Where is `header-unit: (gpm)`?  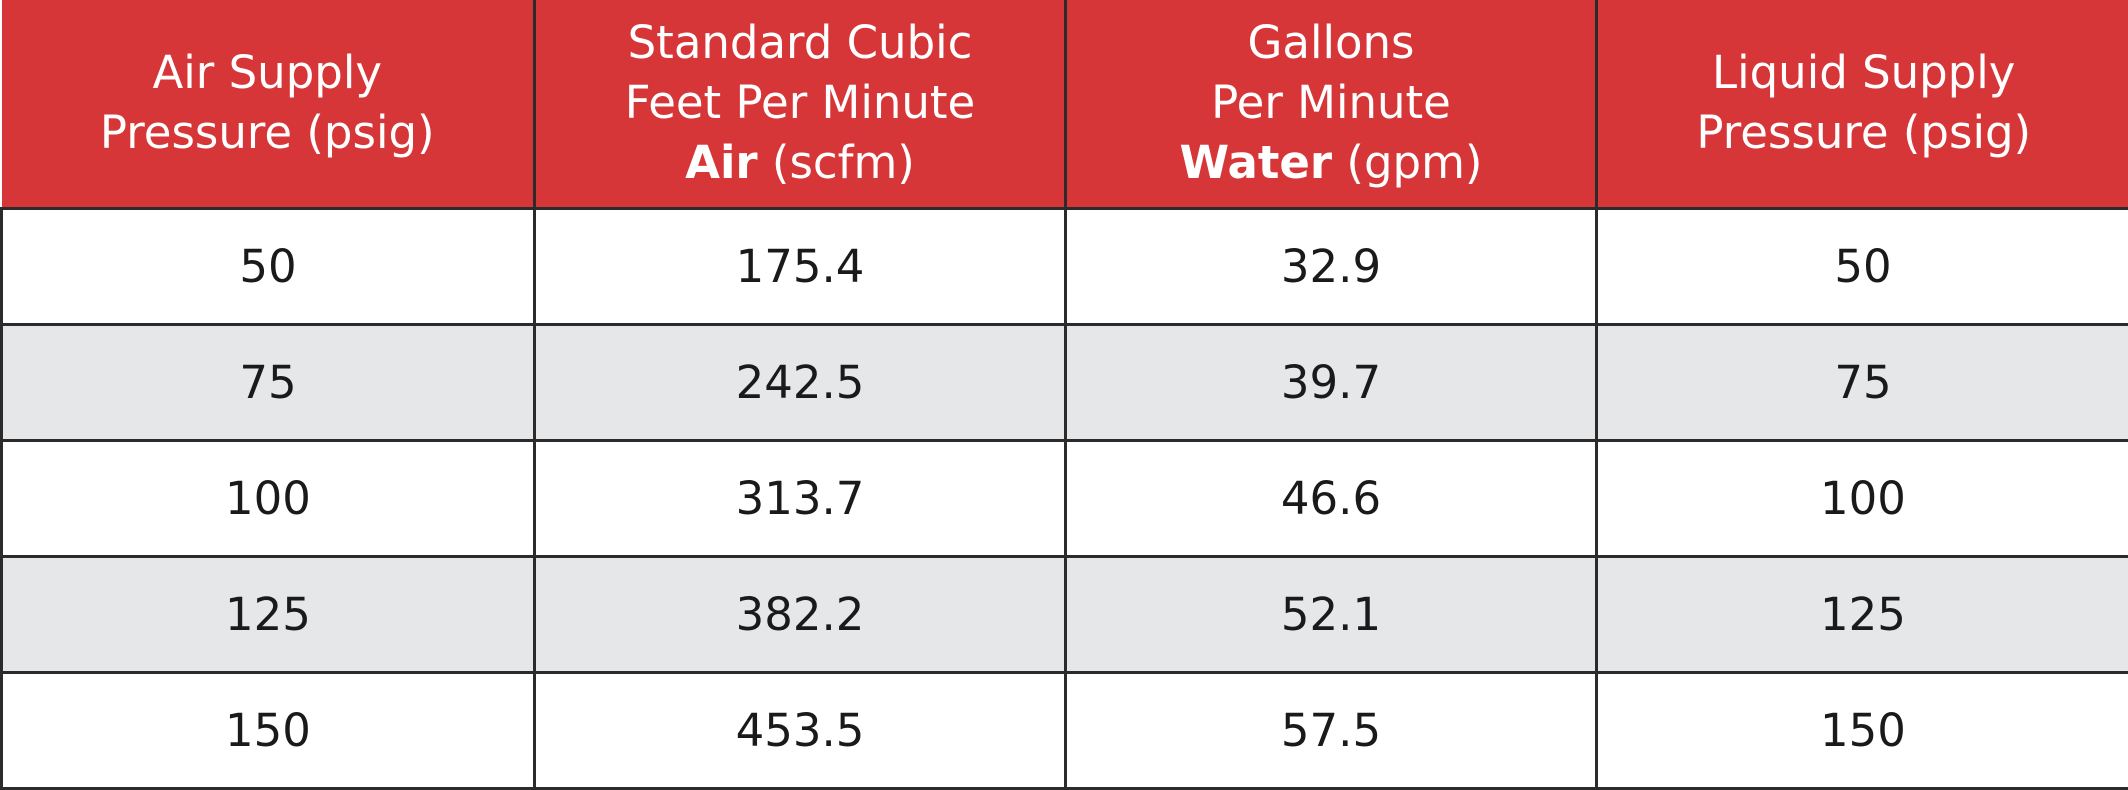 header-unit: (gpm) is located at coordinates (1407, 162).